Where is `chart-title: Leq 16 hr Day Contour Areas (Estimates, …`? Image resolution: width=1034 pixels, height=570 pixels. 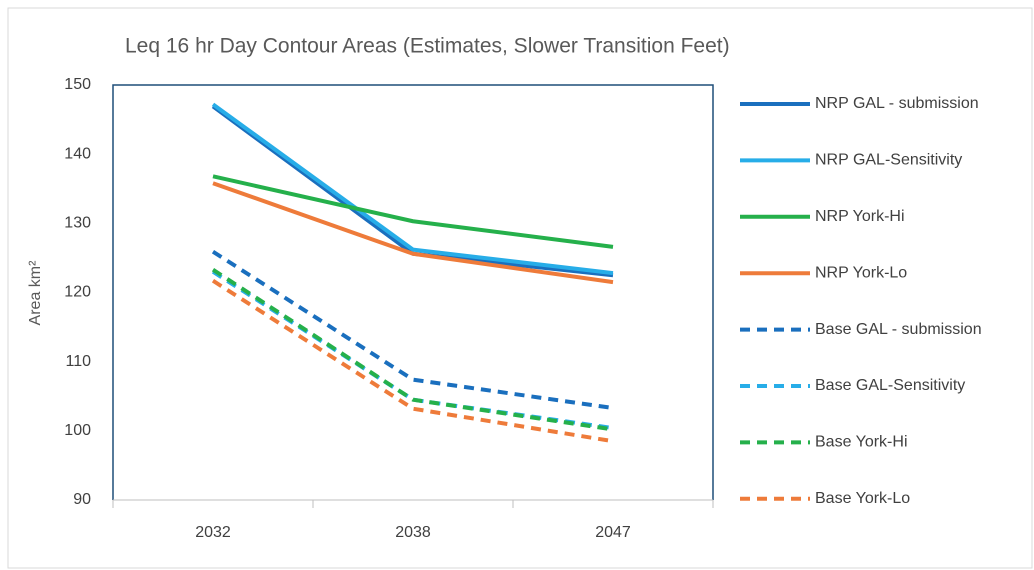
chart-title: Leq 16 hr Day Contour Areas (Estimates, … is located at coordinates (427, 46).